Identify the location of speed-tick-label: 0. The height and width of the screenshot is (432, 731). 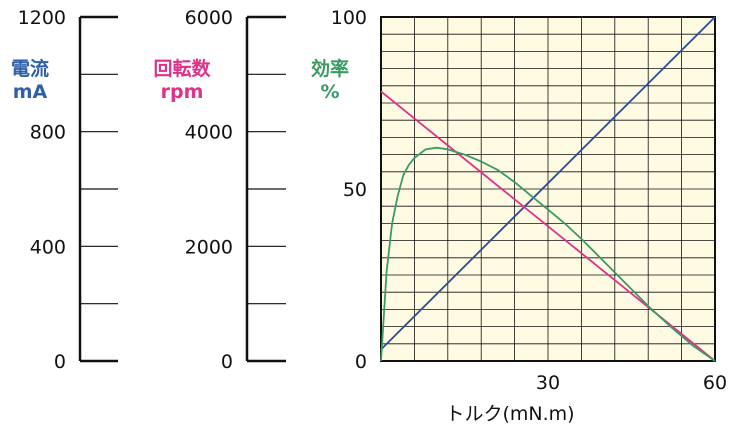
(227, 362).